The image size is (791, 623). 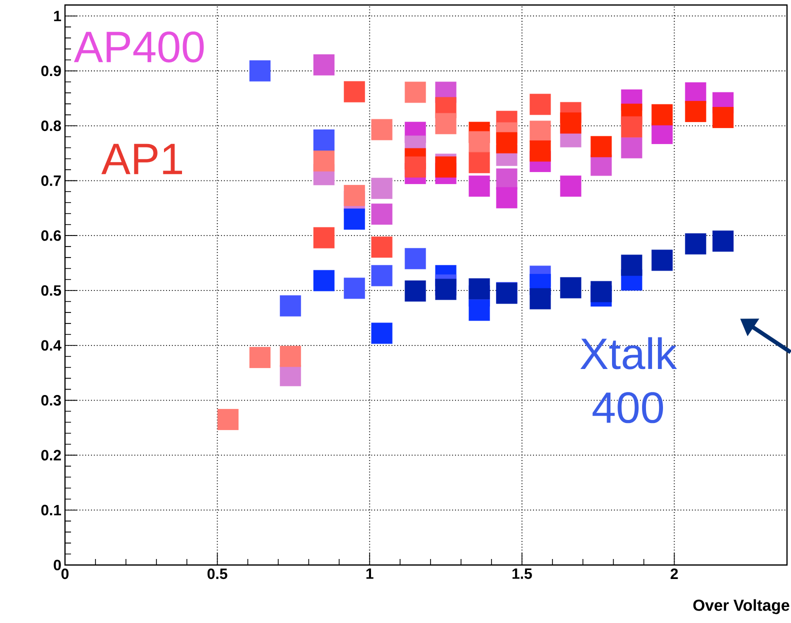 What do you see at coordinates (65, 574) in the screenshot?
I see `x-tick-label: 0` at bounding box center [65, 574].